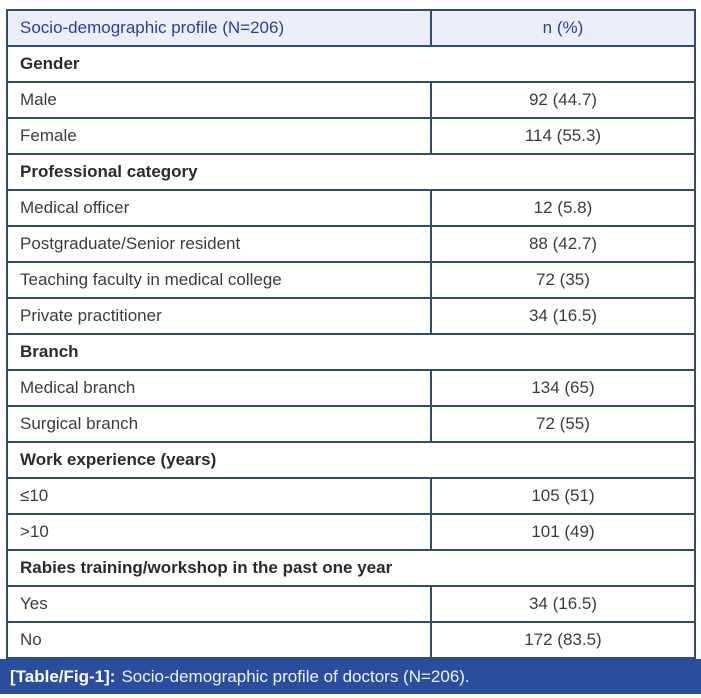 The height and width of the screenshot is (698, 701). I want to click on row-value: 101 (49), so click(563, 532).